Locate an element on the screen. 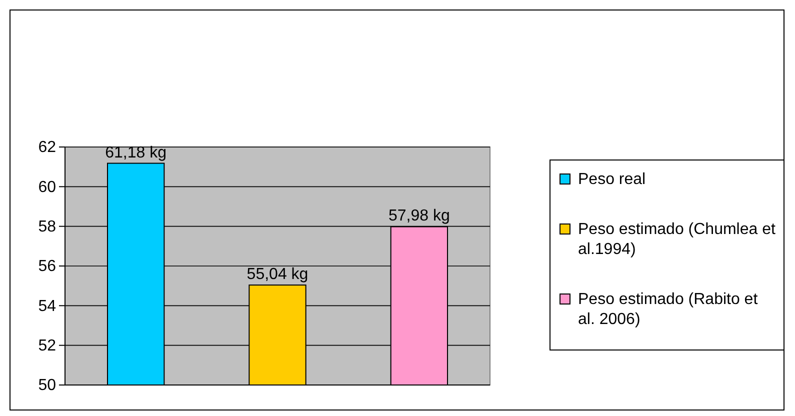 This screenshot has height=416, width=795. legend-label: Peso real is located at coordinates (612, 179).